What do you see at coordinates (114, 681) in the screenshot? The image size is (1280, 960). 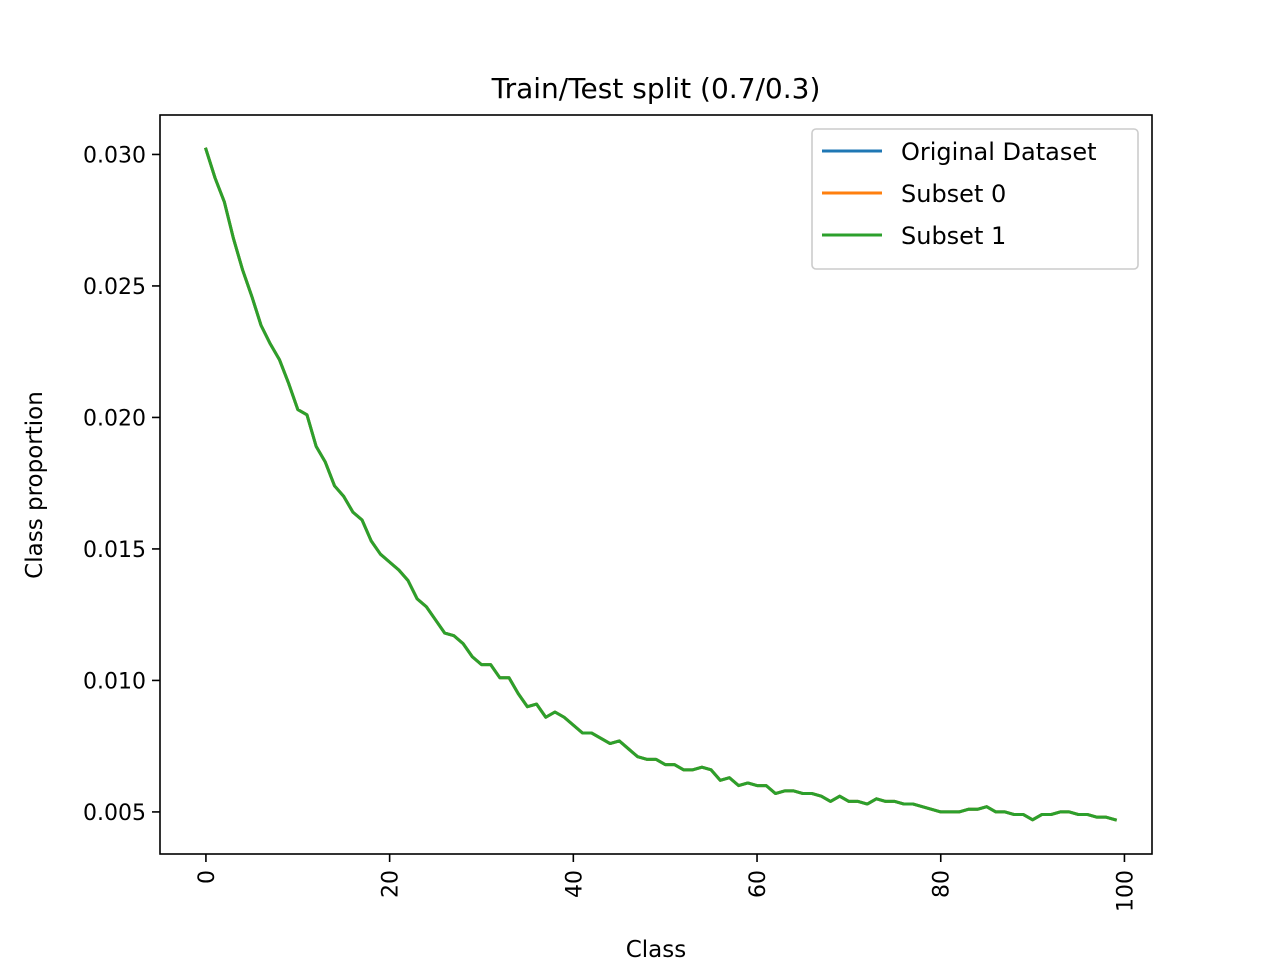 I see `y-tick-label: 0.010` at bounding box center [114, 681].